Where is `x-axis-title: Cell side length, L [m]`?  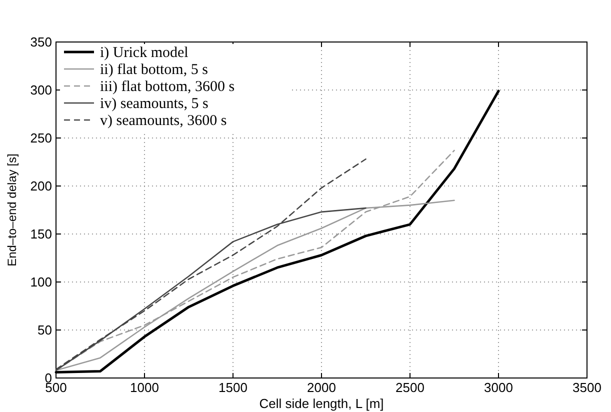 x-axis-title: Cell side length, L [m] is located at coordinates (321, 403).